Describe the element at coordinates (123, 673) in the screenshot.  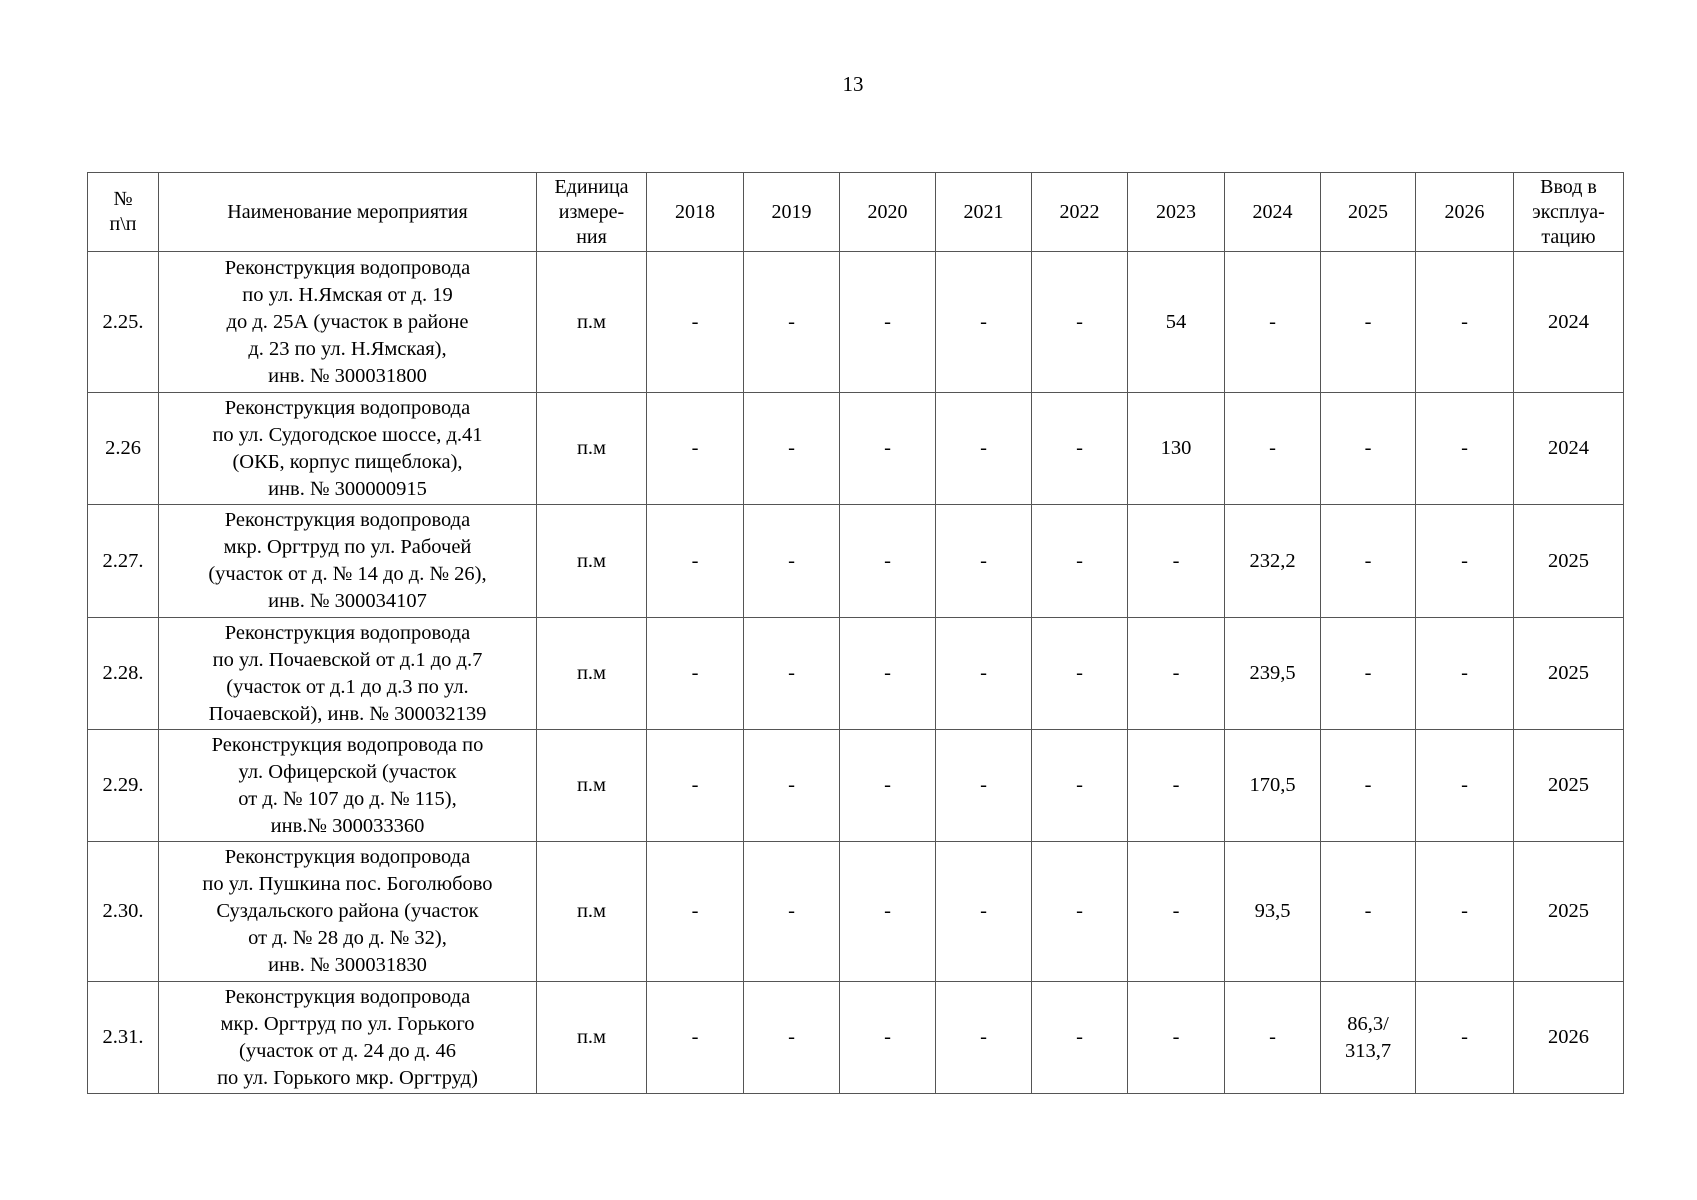
I see `cell-number: 2.28.` at that location.